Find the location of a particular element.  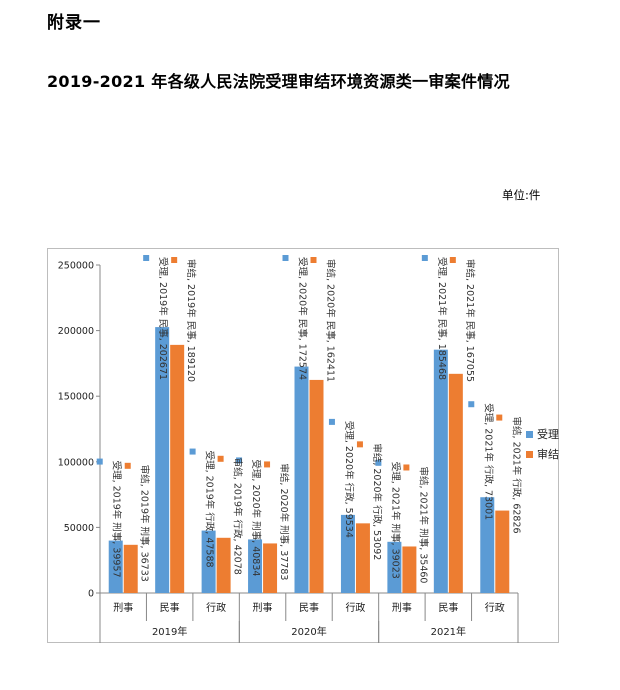

year-group-label: 2019年 is located at coordinates (169, 631).